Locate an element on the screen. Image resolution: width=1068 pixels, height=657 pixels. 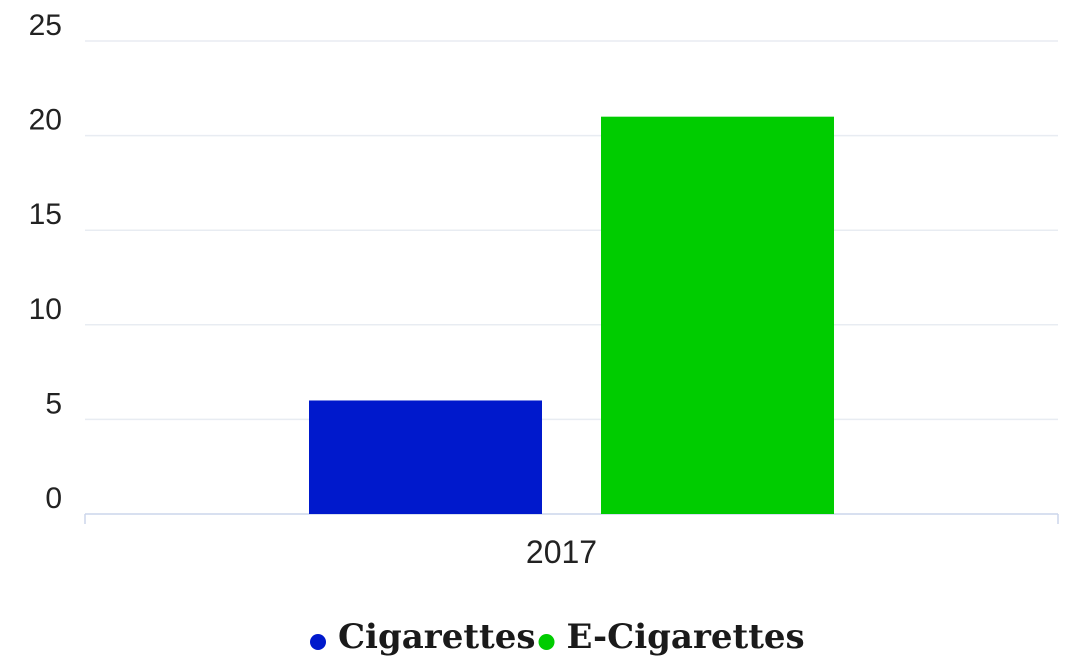
legend: Cigarettes E-Cigarettes is located at coordinates (557, 637).